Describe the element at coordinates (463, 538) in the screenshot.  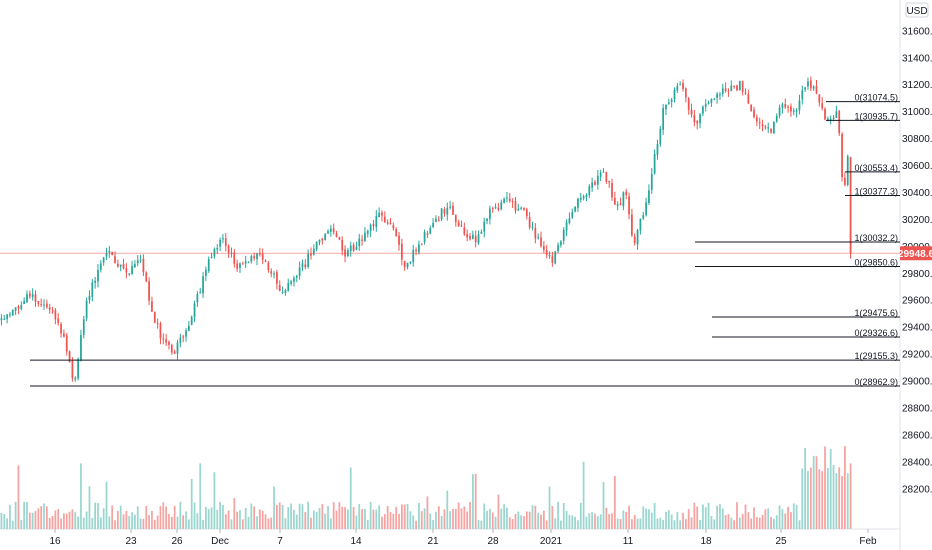
I see `time-axis: 16 23 26 Dec 7 14 21 28 2021 11 18 25 Feb` at that location.